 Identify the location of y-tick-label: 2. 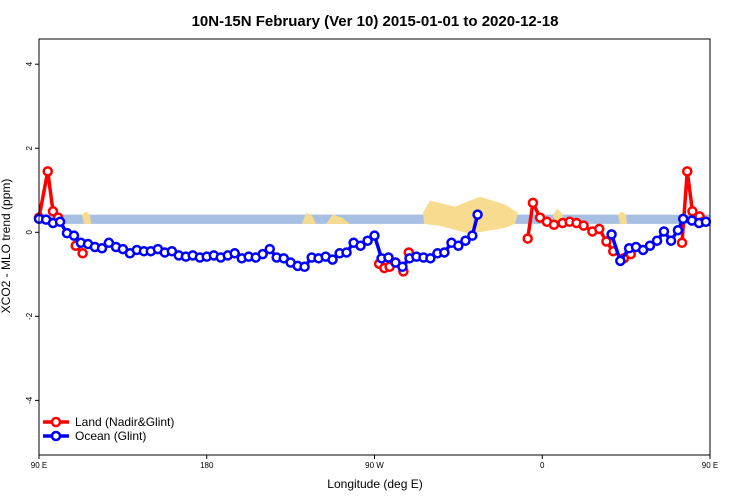
(29, 147).